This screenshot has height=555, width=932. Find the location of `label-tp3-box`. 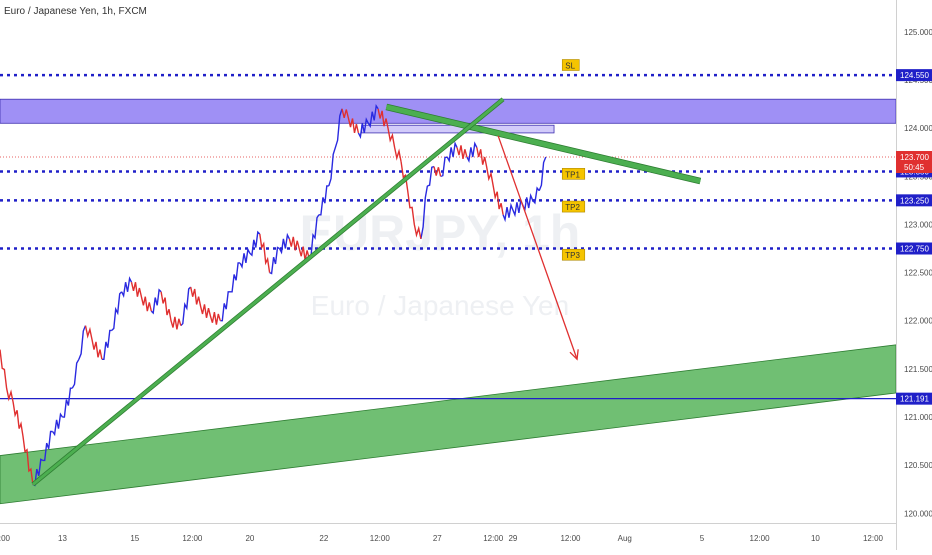

label-tp3-box is located at coordinates (573, 254).